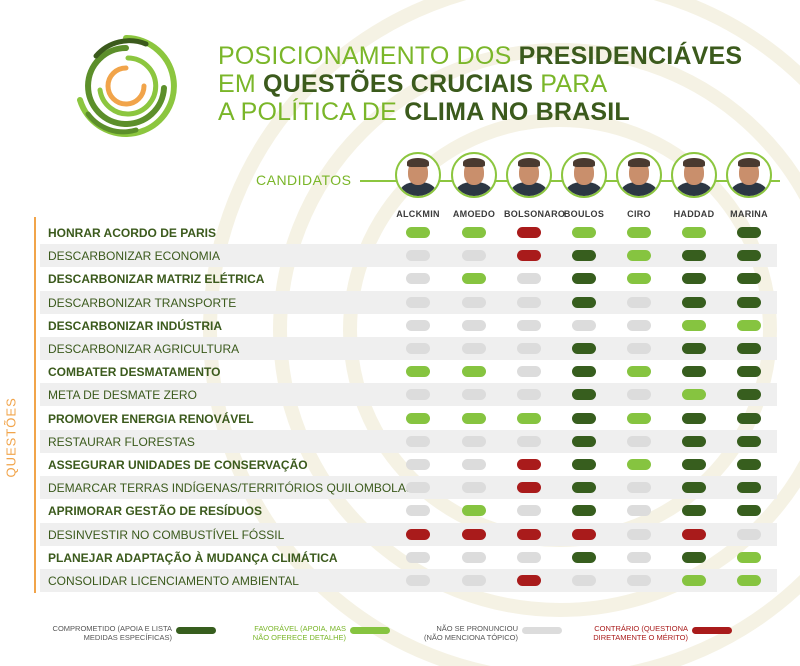  Describe the element at coordinates (193, 557) in the screenshot. I see `question-label: PLANEJAR ADAPTAÇÃO À MUDANÇA CLIMÁTICA` at that location.